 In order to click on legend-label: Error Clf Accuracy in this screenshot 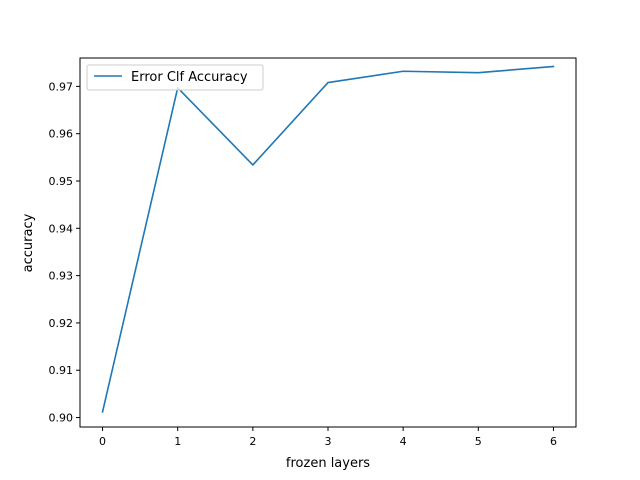, I will do `click(189, 77)`.